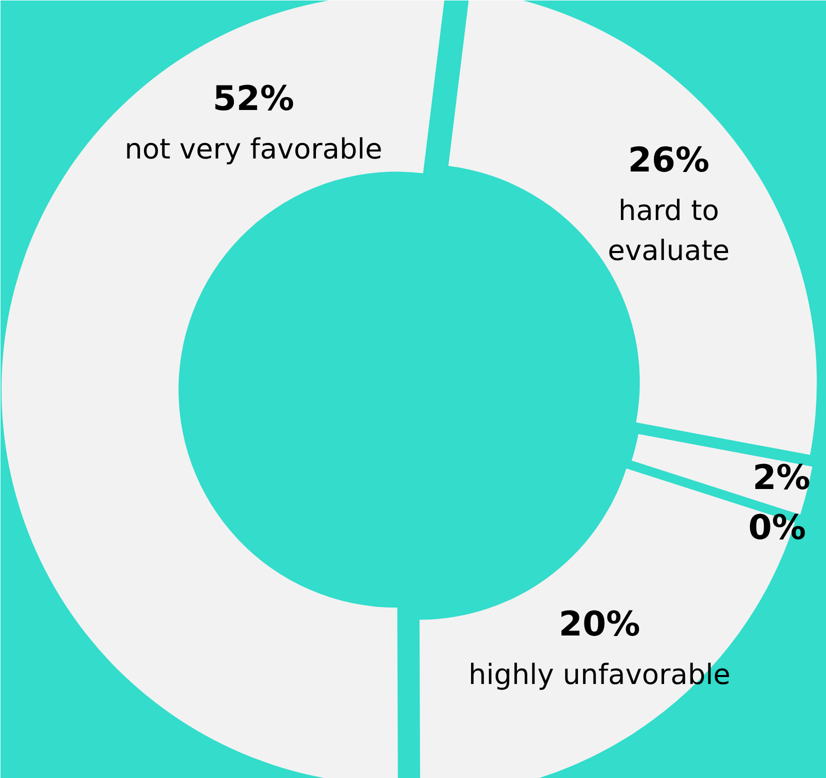  Describe the element at coordinates (669, 231) in the screenshot. I see `slice-label: hard to evaluate` at that location.